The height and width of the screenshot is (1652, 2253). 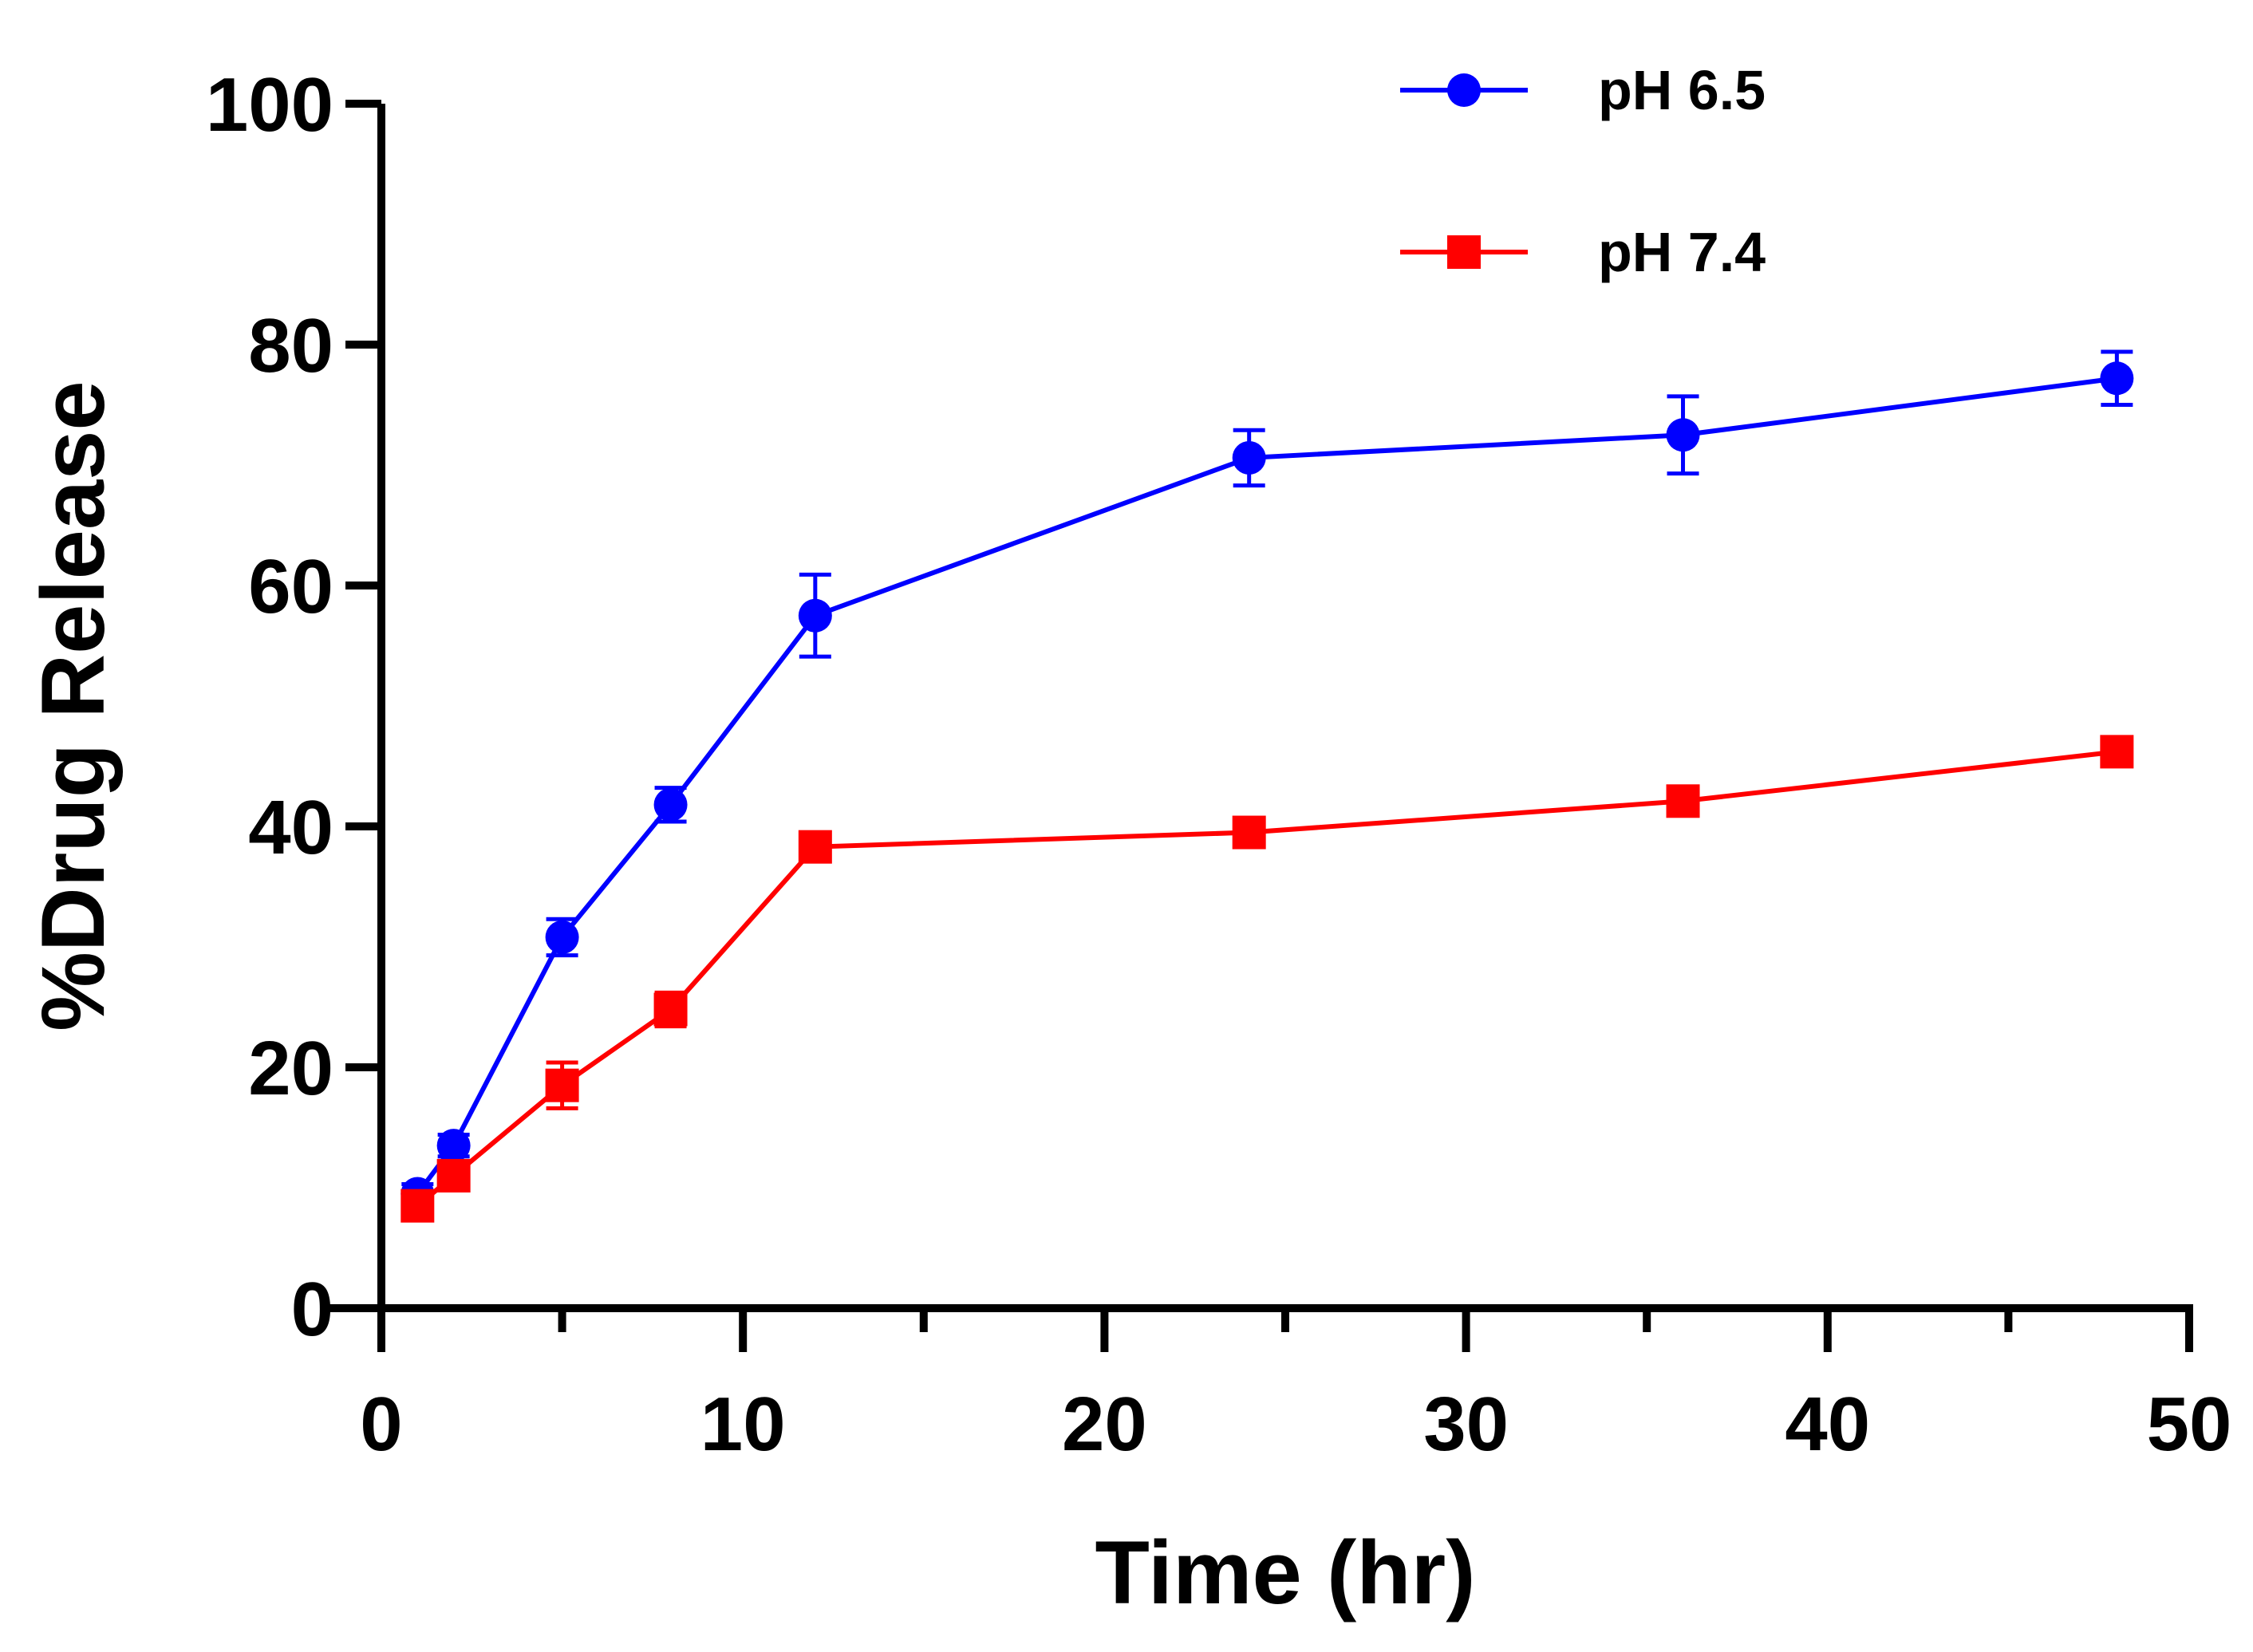 What do you see at coordinates (1104, 1424) in the screenshot?
I see `x-tick-label: 20` at bounding box center [1104, 1424].